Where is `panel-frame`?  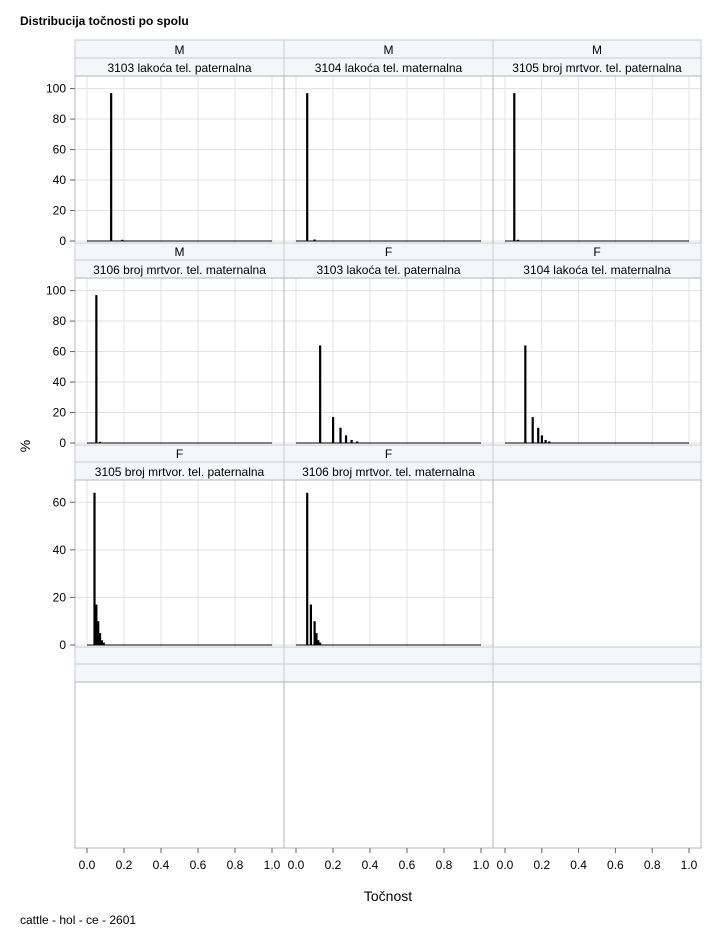 panel-frame is located at coordinates (597, 765).